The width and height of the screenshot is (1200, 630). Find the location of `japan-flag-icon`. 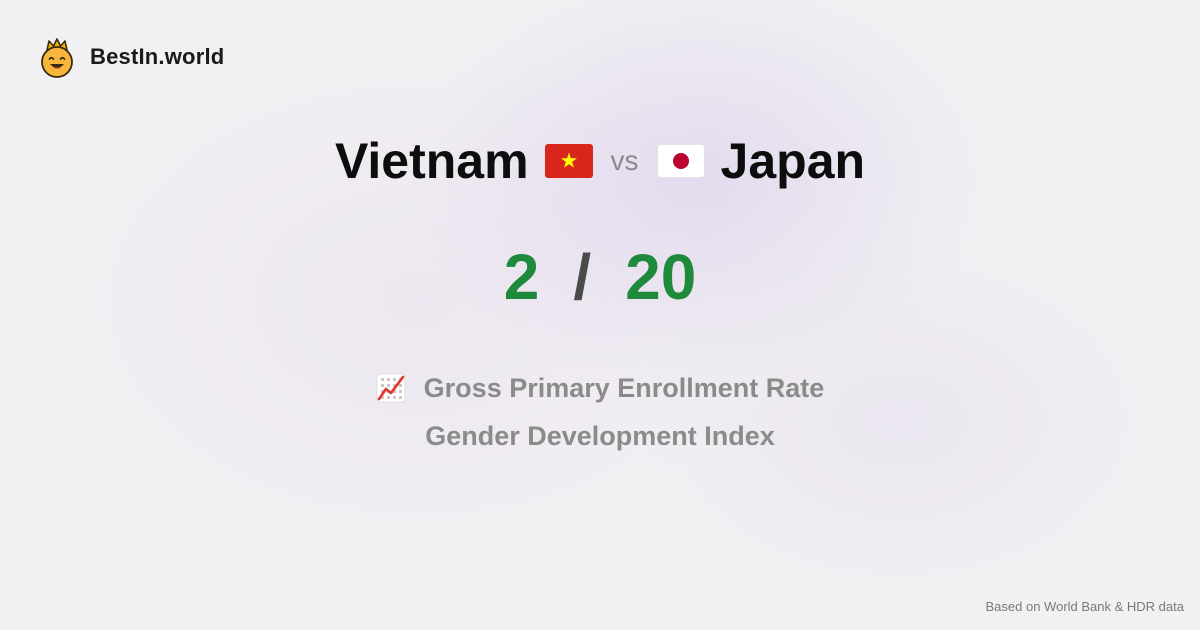

japan-flag-icon is located at coordinates (680, 161).